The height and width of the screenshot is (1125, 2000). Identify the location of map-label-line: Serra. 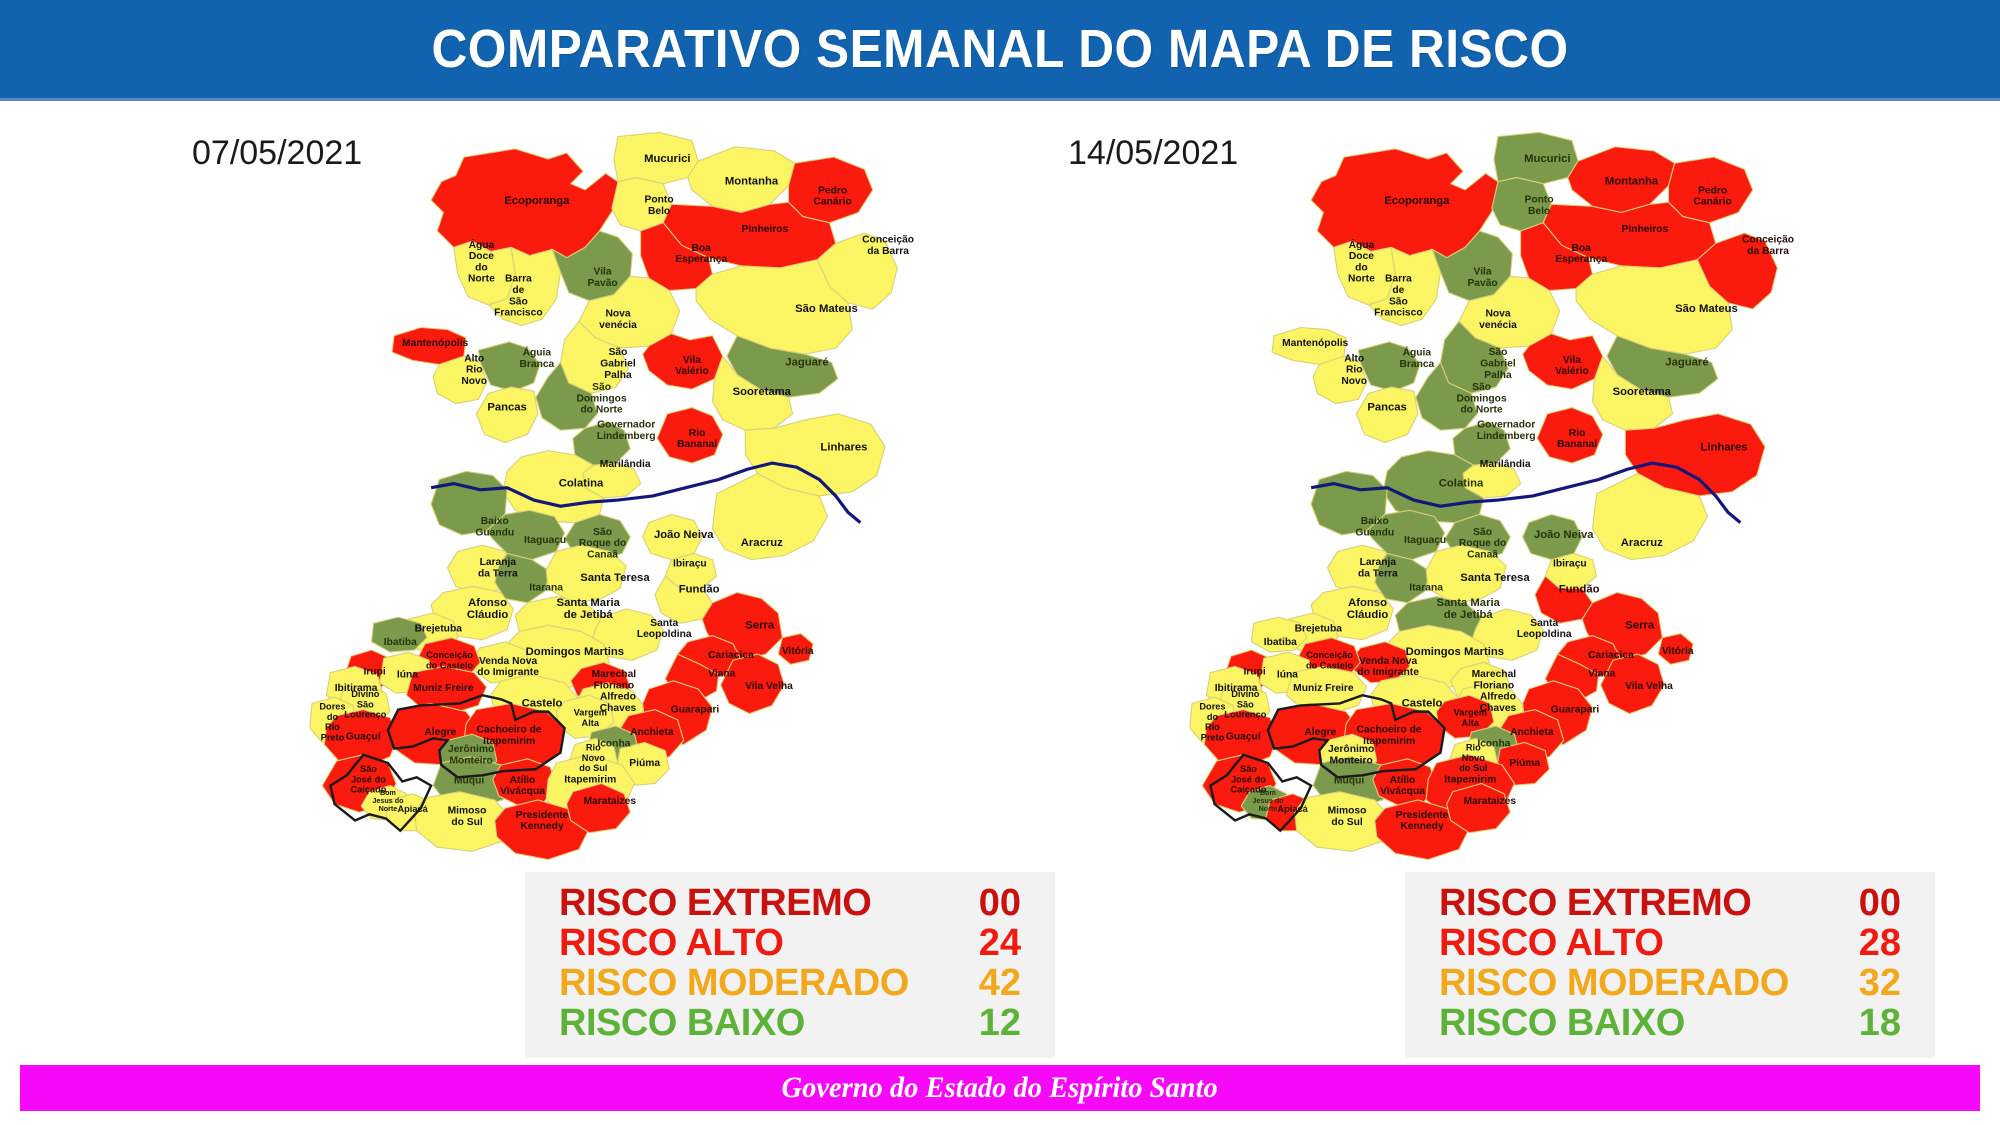
(760, 625).